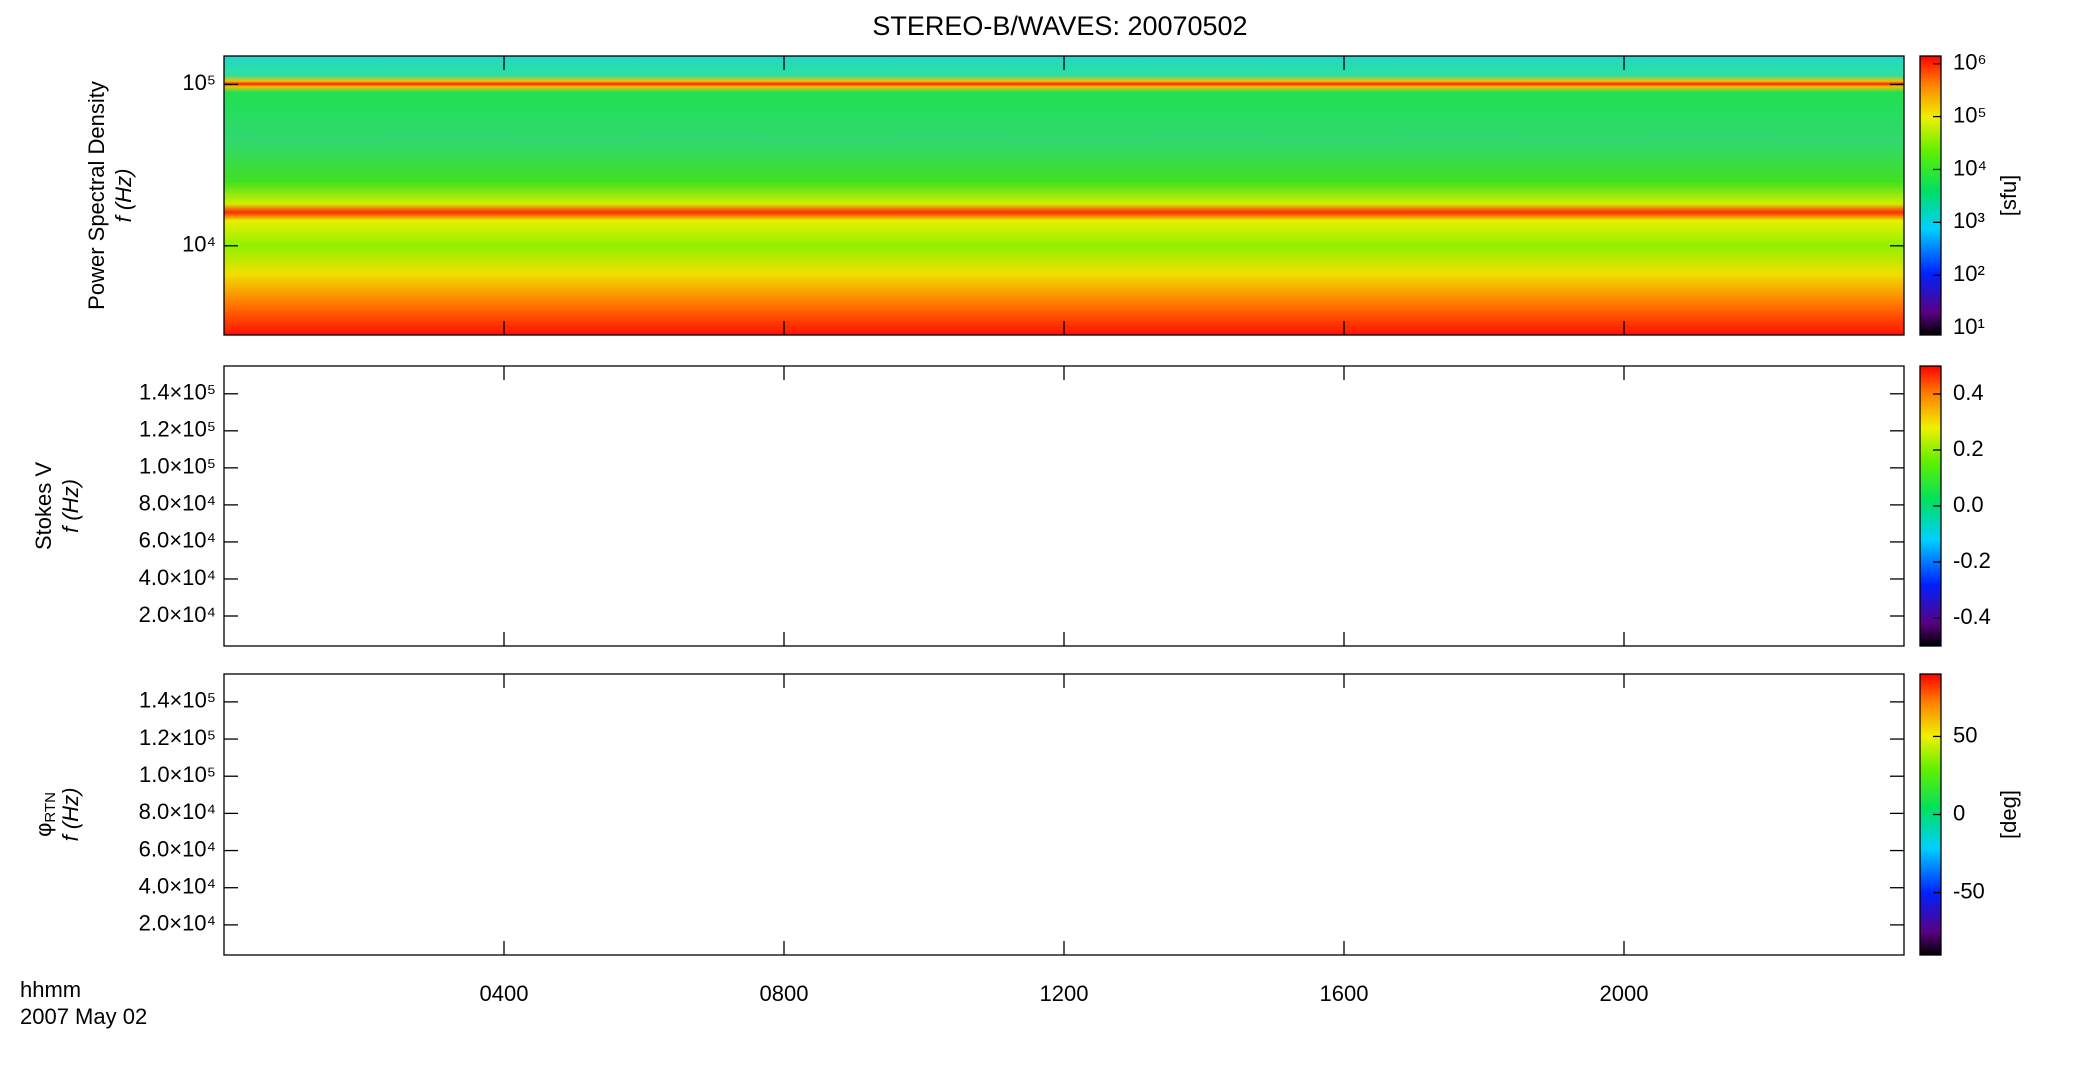 Image resolution: width=2096 pixels, height=1080 pixels. What do you see at coordinates (50, 989) in the screenshot?
I see `x-axis-label: hhmm` at bounding box center [50, 989].